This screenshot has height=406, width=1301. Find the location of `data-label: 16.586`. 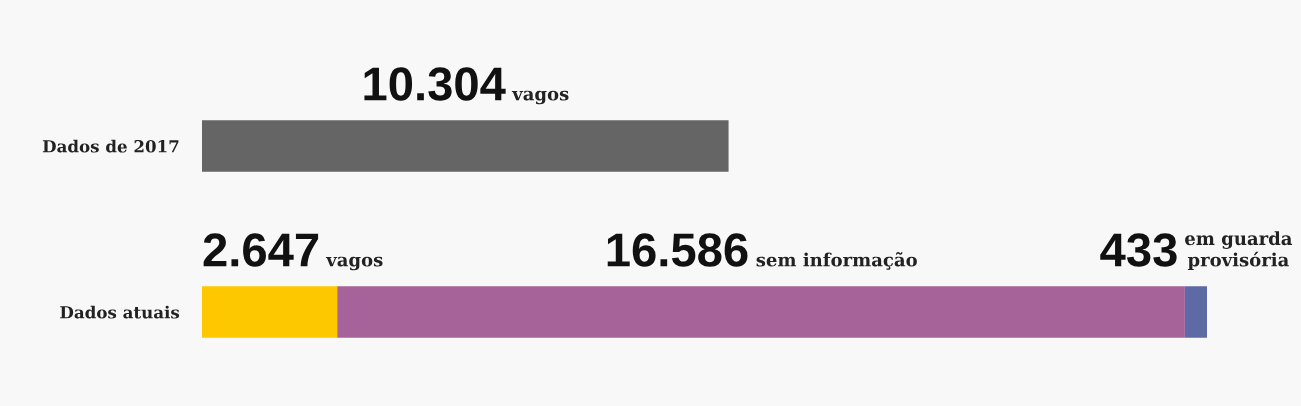

data-label: 16.586 is located at coordinates (677, 250).